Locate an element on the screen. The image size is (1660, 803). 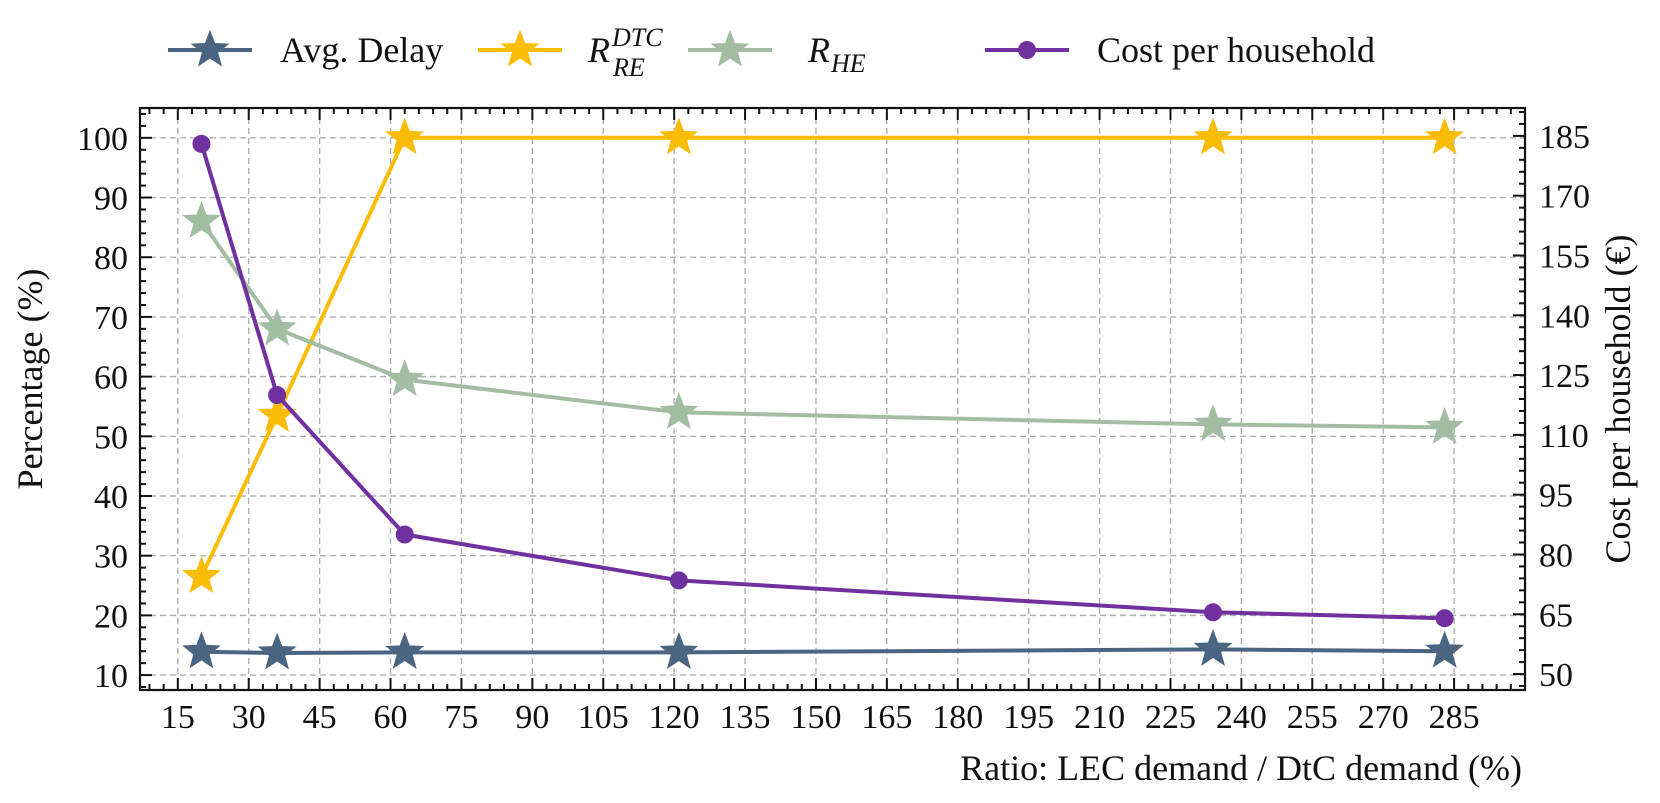
legend-label: Avg. Delay is located at coordinates (361, 50).